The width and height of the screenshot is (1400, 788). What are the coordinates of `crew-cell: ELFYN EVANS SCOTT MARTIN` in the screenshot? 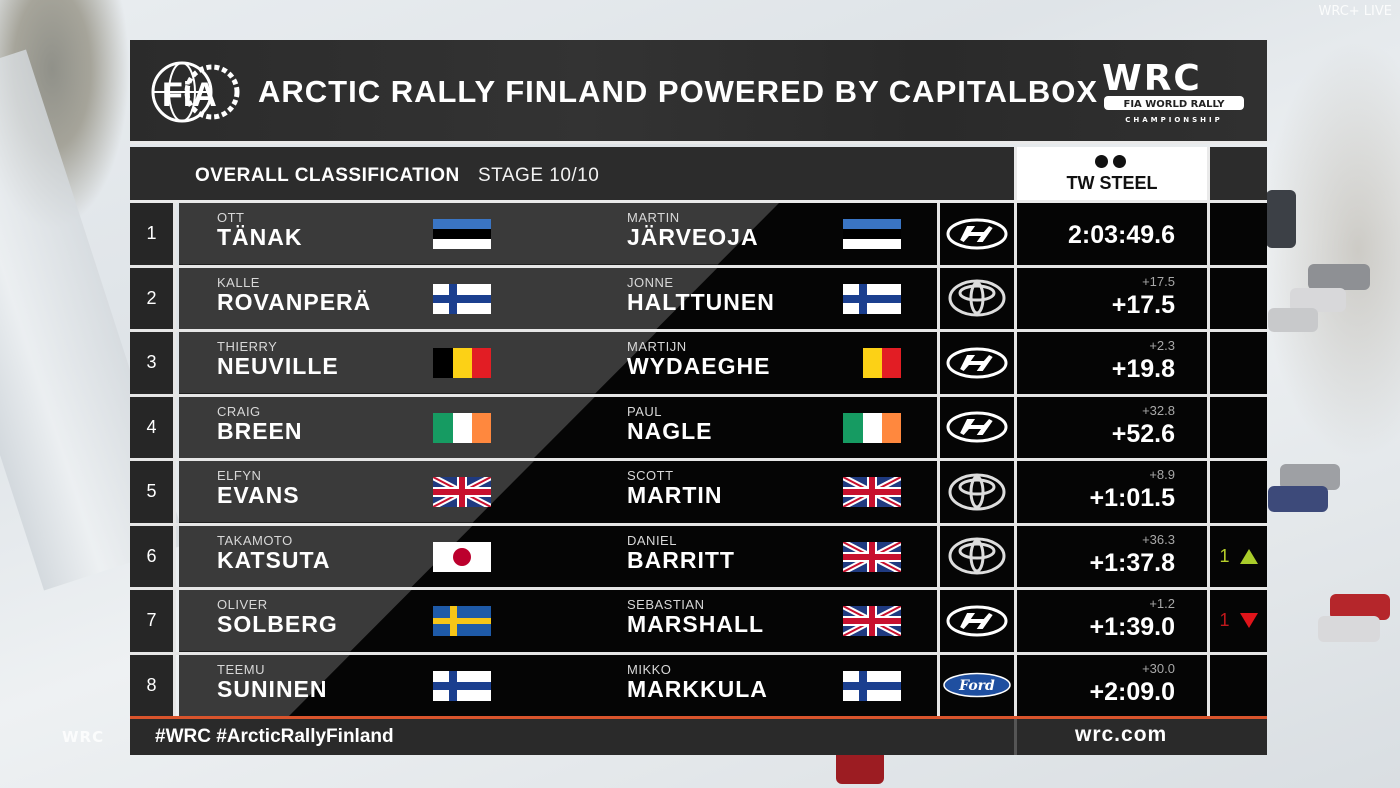 It's located at (558, 492).